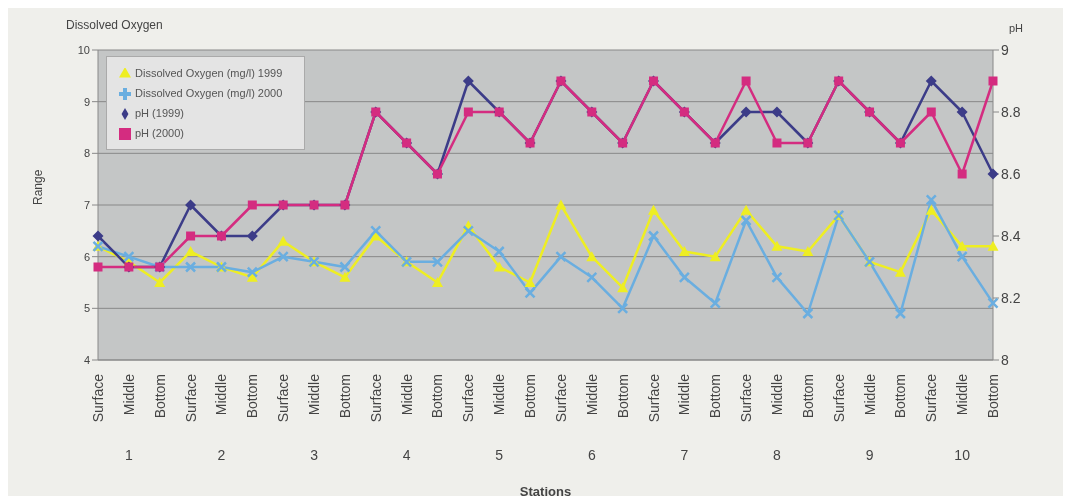  What do you see at coordinates (545, 491) in the screenshot?
I see `x-axis-title: Stations` at bounding box center [545, 491].